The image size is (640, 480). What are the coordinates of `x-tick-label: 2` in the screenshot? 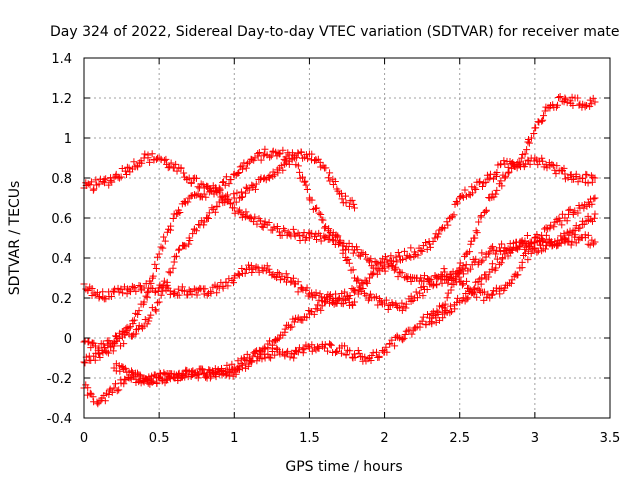 It's located at (384, 438).